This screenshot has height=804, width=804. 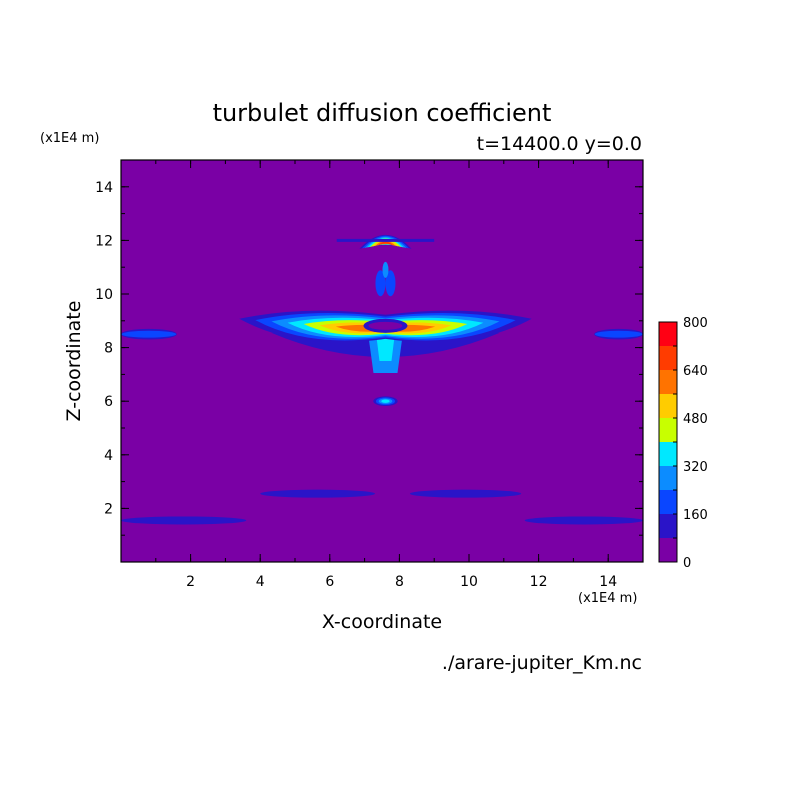 What do you see at coordinates (108, 402) in the screenshot?
I see `y-tick-label: 6` at bounding box center [108, 402].